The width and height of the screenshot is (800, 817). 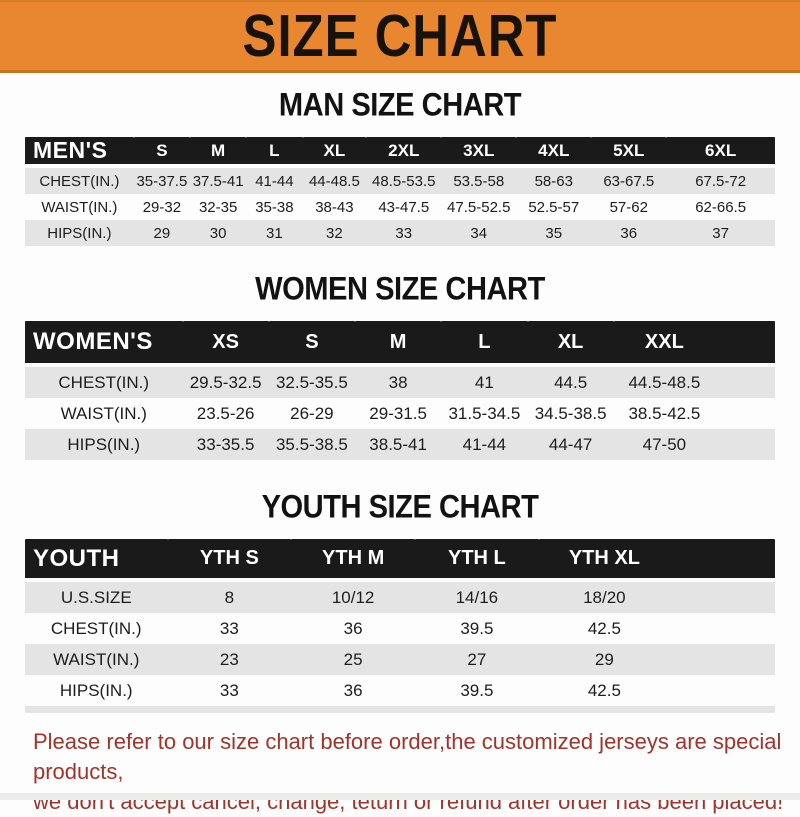 I want to click on size-value-cell: 25, so click(x=353, y=659).